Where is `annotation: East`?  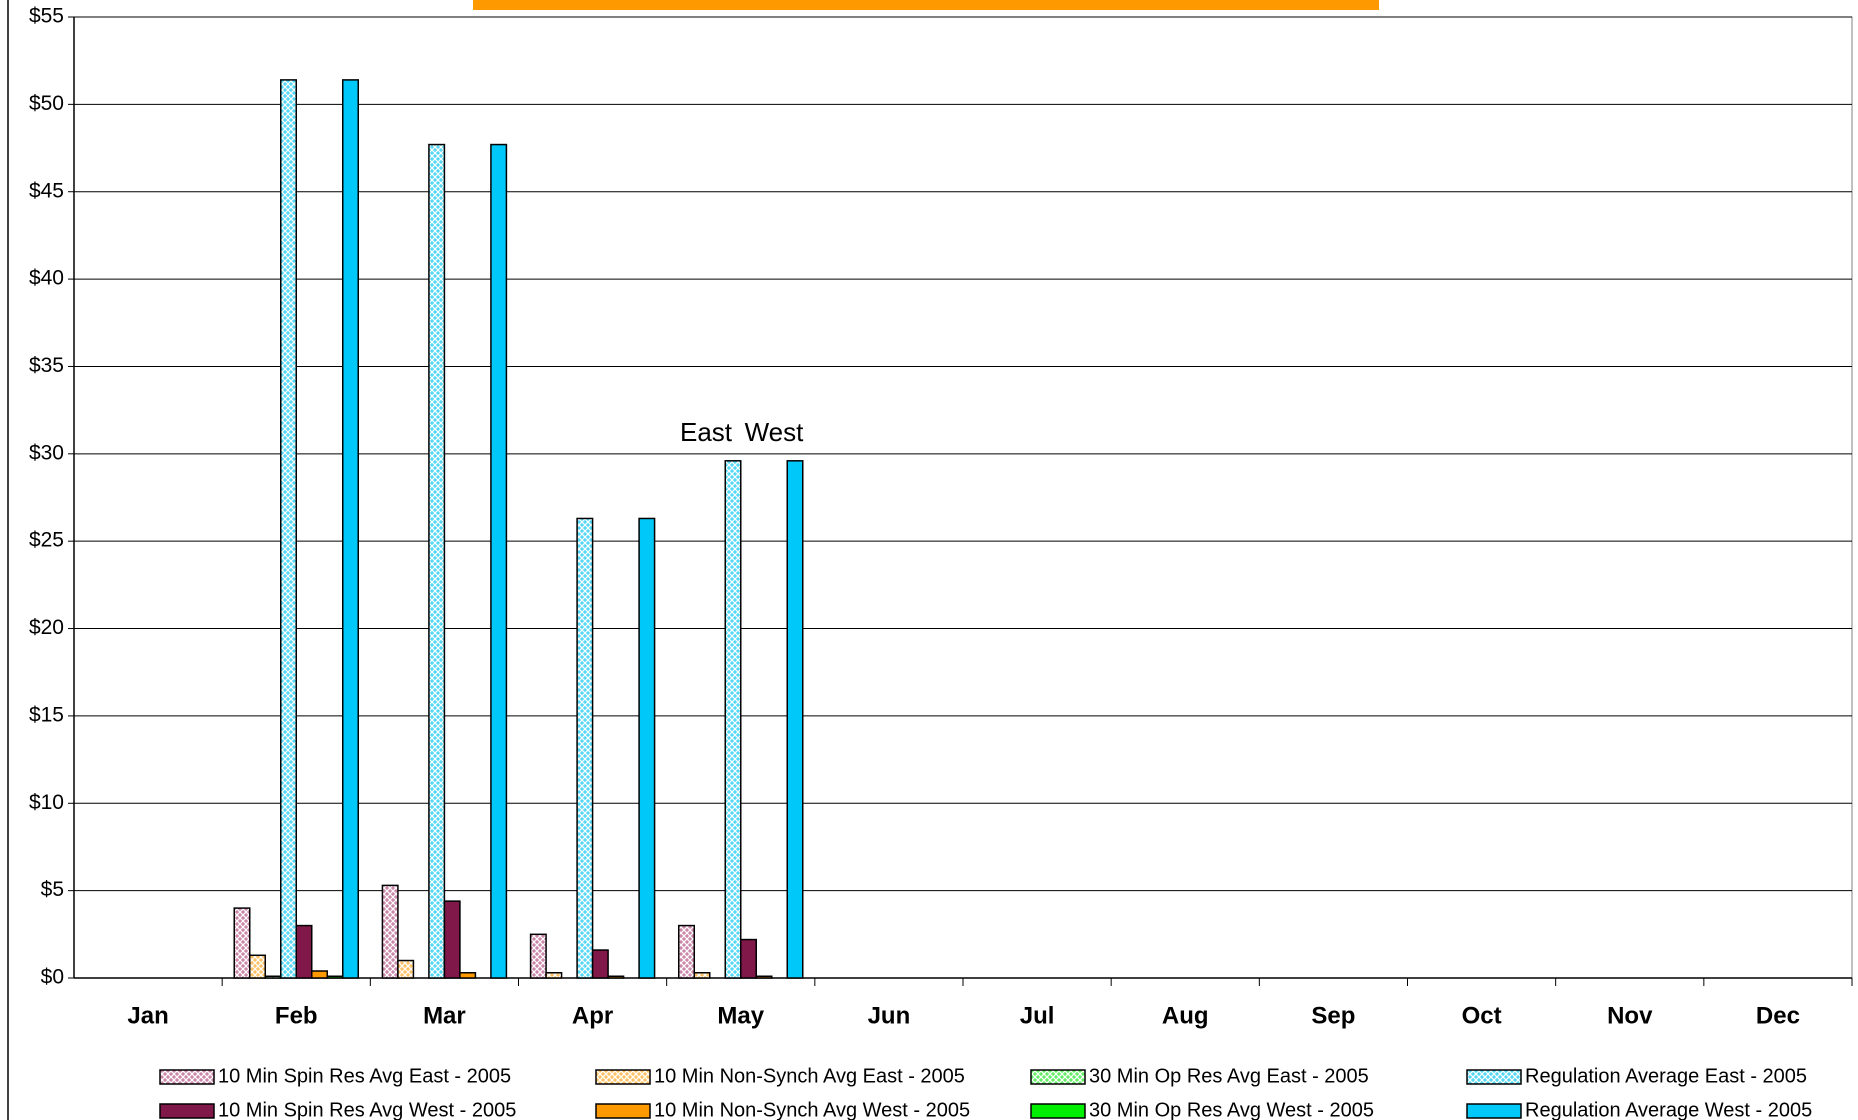
annotation: East is located at coordinates (706, 432).